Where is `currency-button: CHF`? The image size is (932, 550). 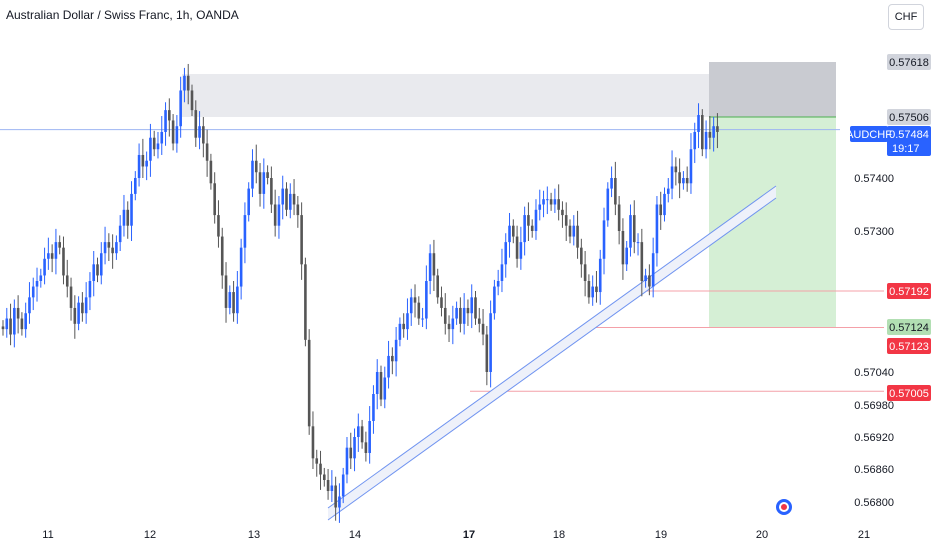 currency-button: CHF is located at coordinates (906, 17).